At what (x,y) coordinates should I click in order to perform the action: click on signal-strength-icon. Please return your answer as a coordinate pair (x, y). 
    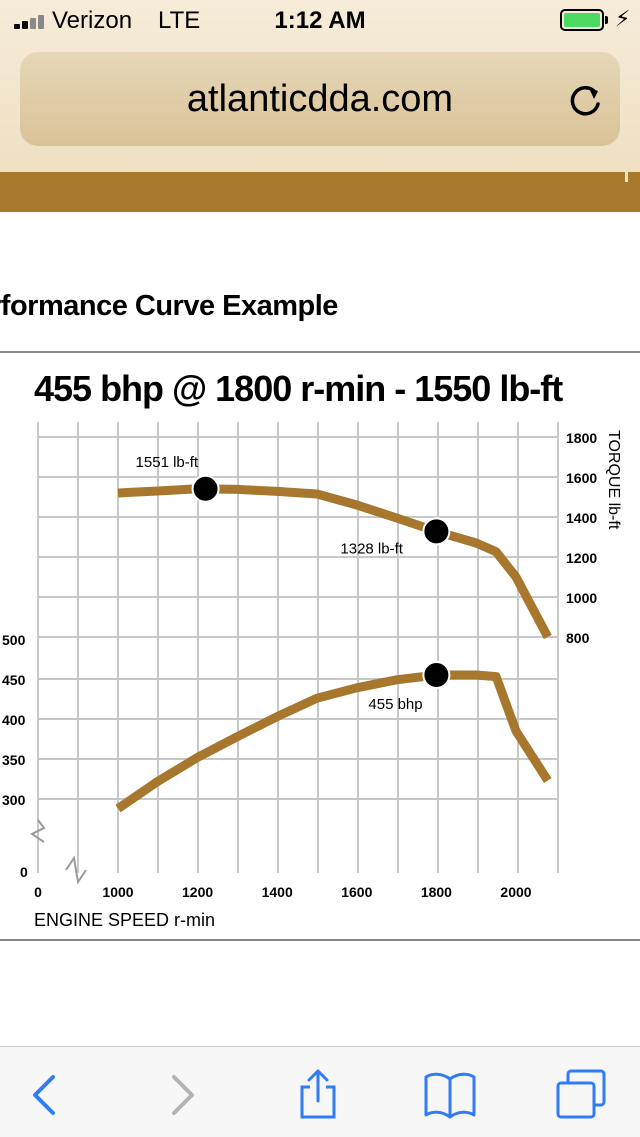
    Looking at the image, I should click on (34, 21).